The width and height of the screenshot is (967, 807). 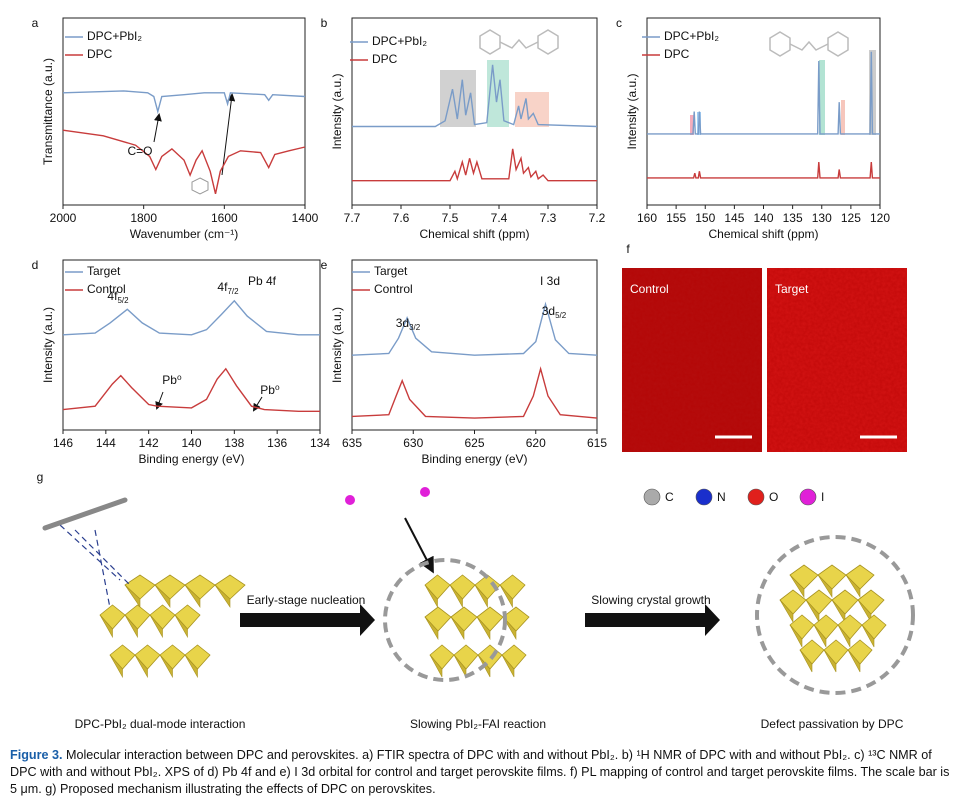 I want to click on annotation: I 3d, so click(x=550, y=281).